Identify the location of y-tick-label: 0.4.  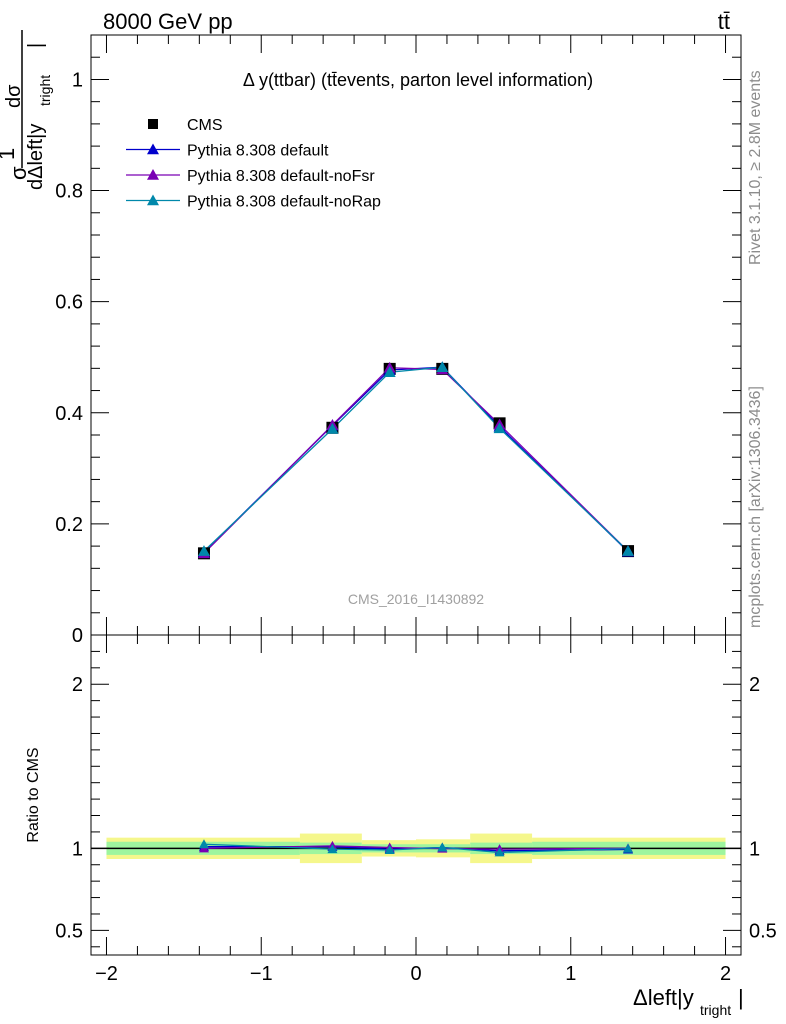
(69, 414).